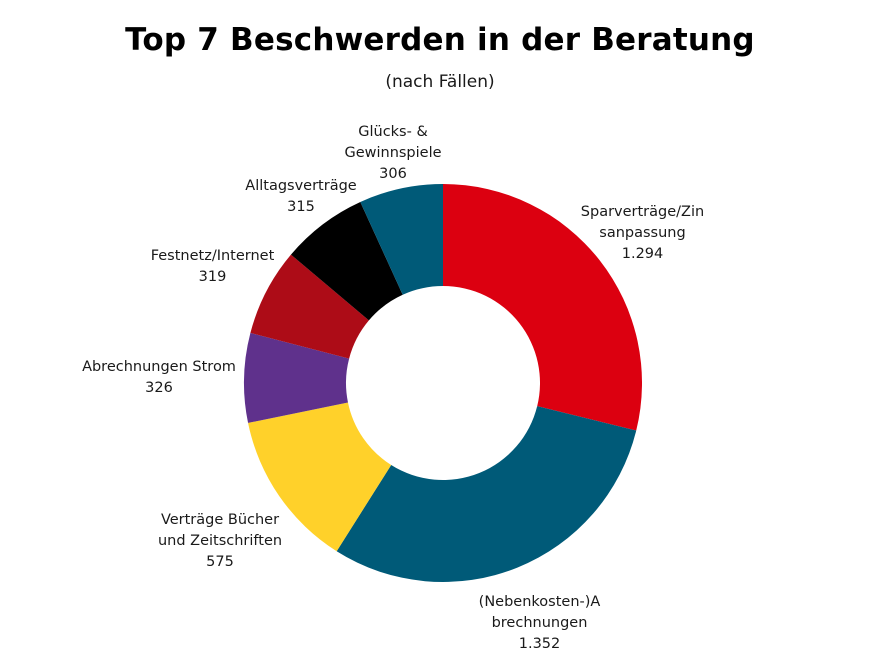 This screenshot has width=880, height=660. I want to click on slice-label-value: 319, so click(212, 277).